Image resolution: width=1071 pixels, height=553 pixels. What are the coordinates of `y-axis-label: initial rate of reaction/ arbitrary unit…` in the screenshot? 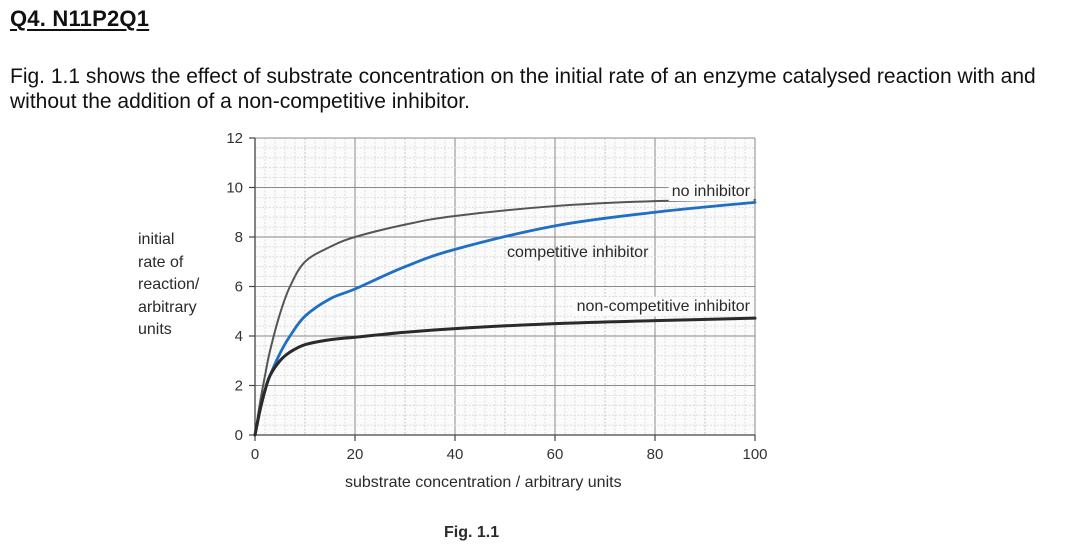 It's located at (169, 284).